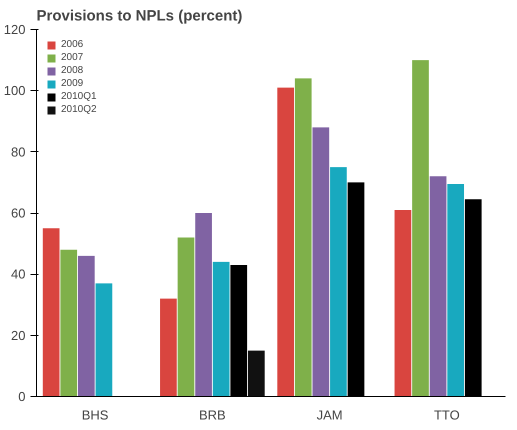 The image size is (517, 430). Describe the element at coordinates (72, 70) in the screenshot. I see `legend-label: 2008` at that location.